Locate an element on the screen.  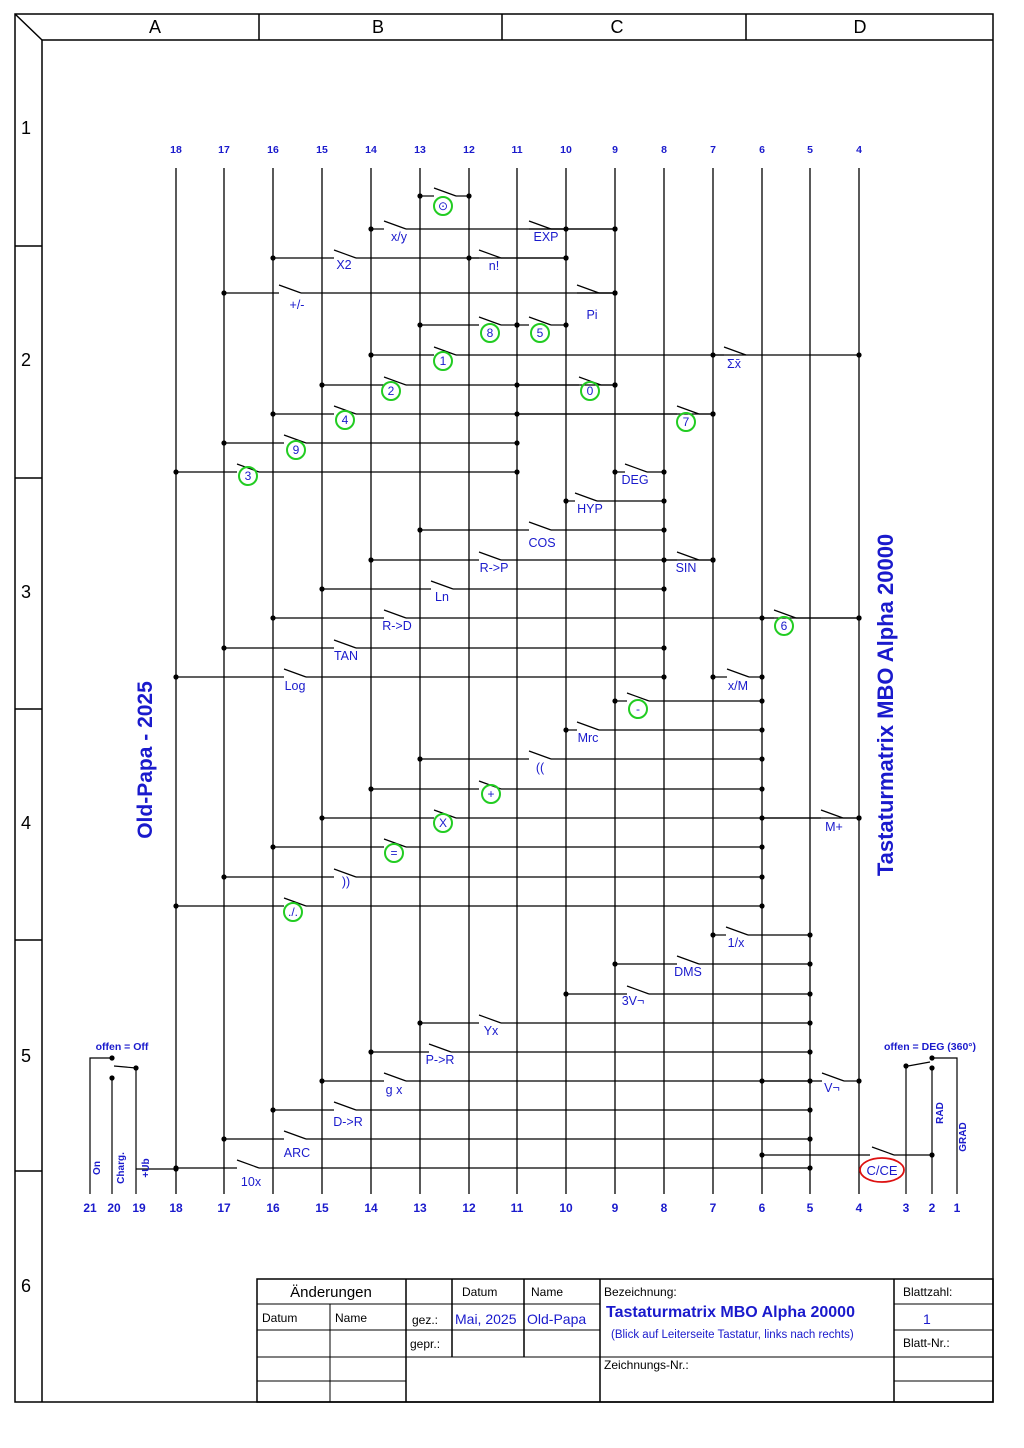
key-switch: SIN is located at coordinates (688, 563).